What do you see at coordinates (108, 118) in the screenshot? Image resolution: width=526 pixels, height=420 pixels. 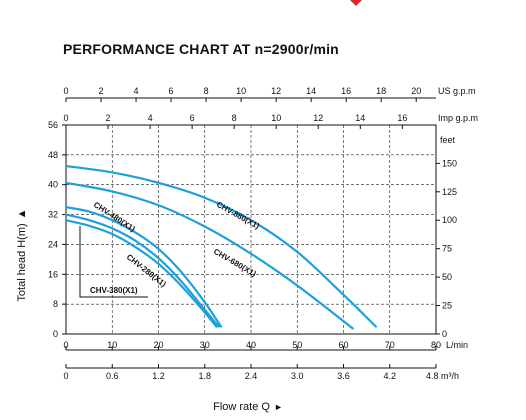 I see `top2-tick-label: 2` at bounding box center [108, 118].